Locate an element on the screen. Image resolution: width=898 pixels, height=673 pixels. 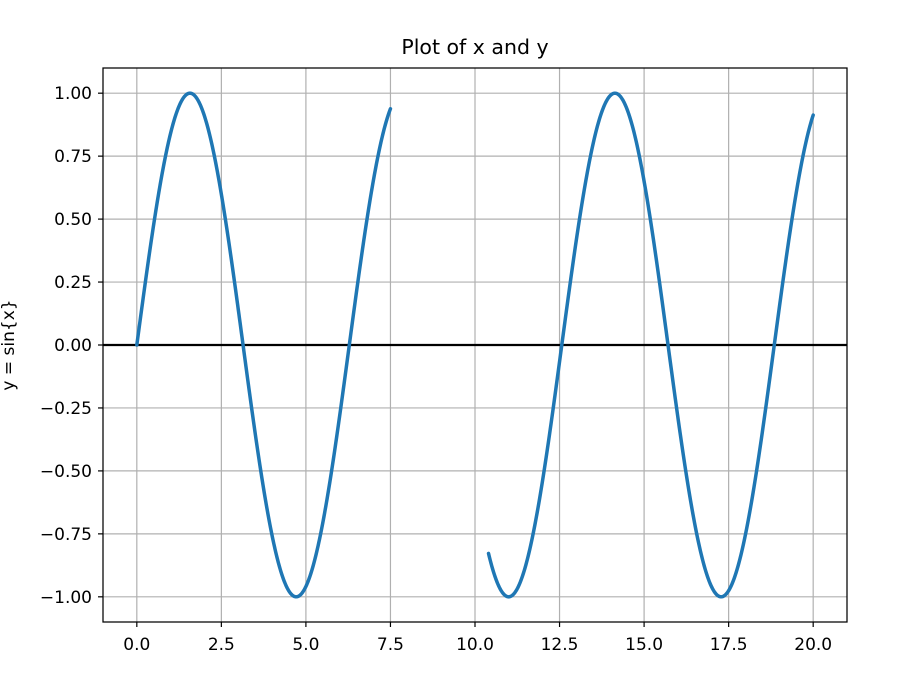
x-tick-label: 5.0 is located at coordinates (305, 645).